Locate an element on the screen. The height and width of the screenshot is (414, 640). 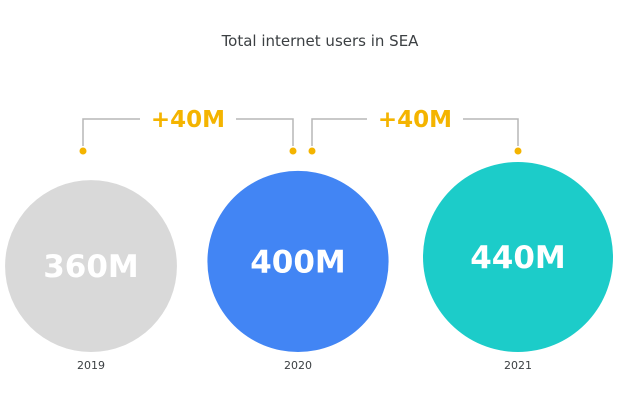
bubble-2020 is located at coordinates (298, 261).